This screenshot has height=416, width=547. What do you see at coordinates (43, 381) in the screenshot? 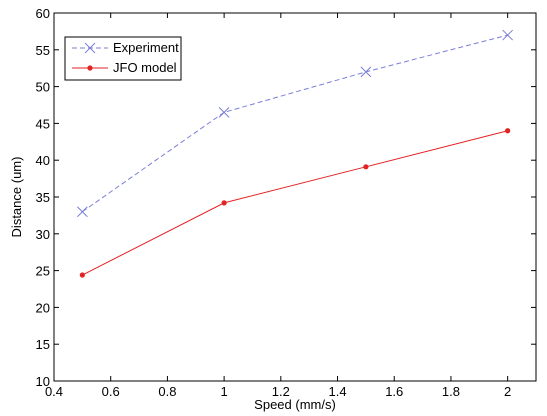
I see `y-tick-label: 10` at bounding box center [43, 381].